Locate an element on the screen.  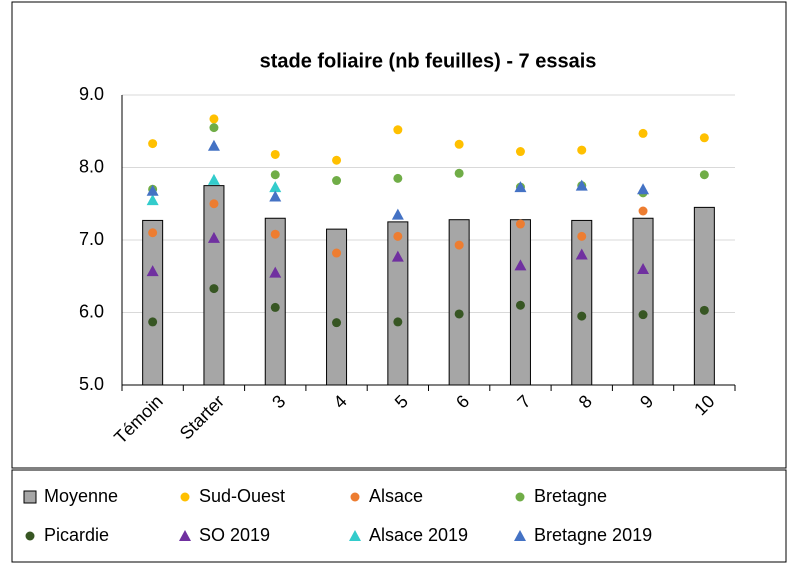
legend-label: Moyenne is located at coordinates (81, 496).